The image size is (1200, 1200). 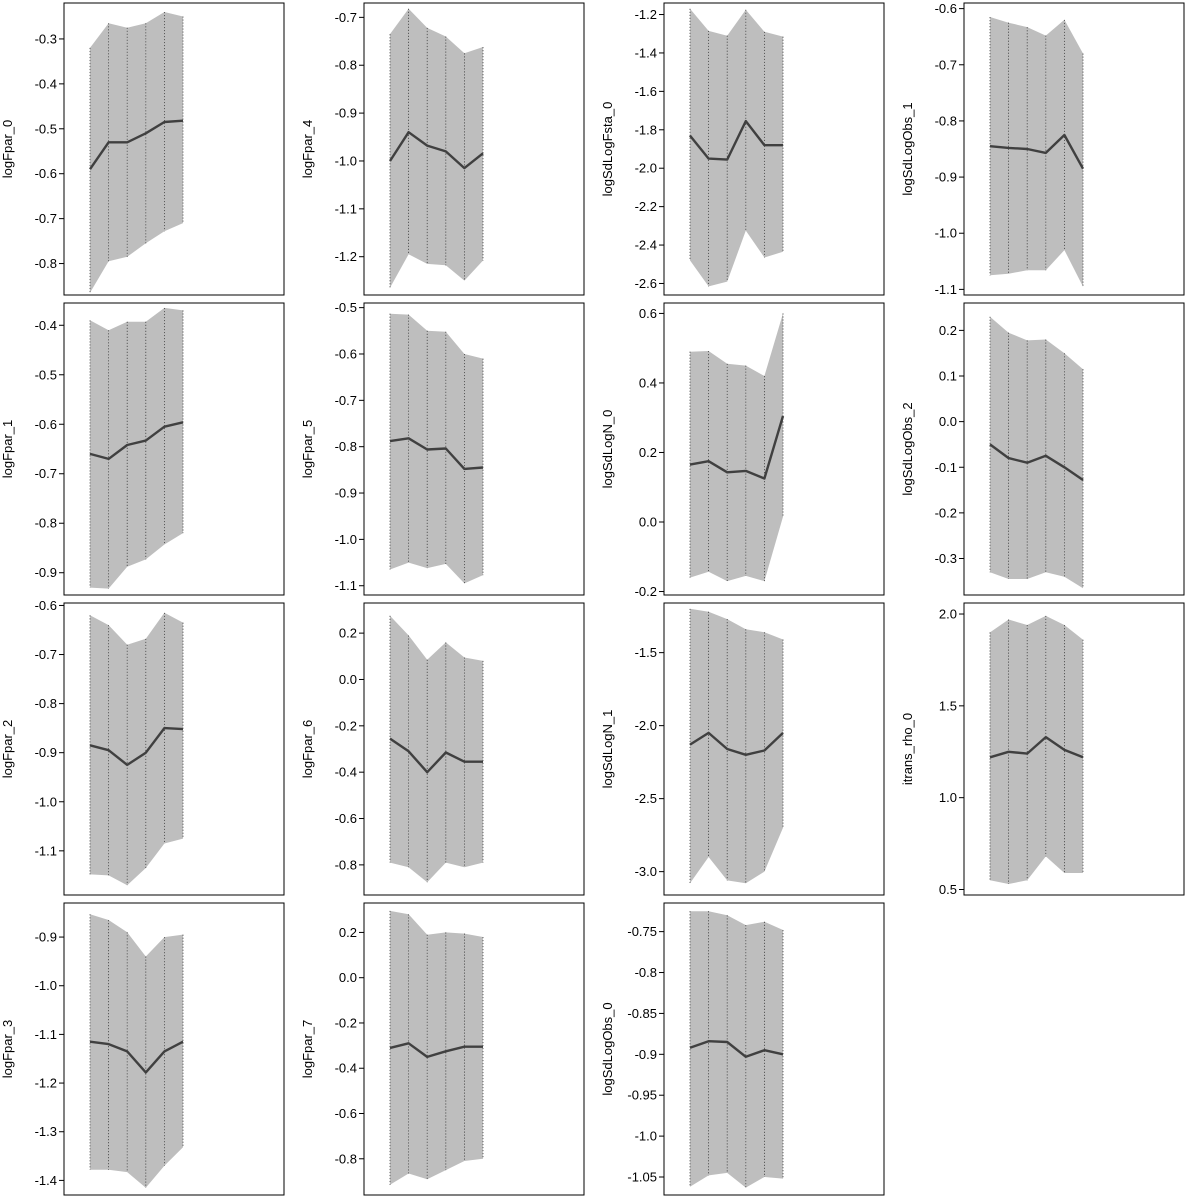 What do you see at coordinates (642, 1013) in the screenshot?
I see `y-tick-label: -0.85` at bounding box center [642, 1013].